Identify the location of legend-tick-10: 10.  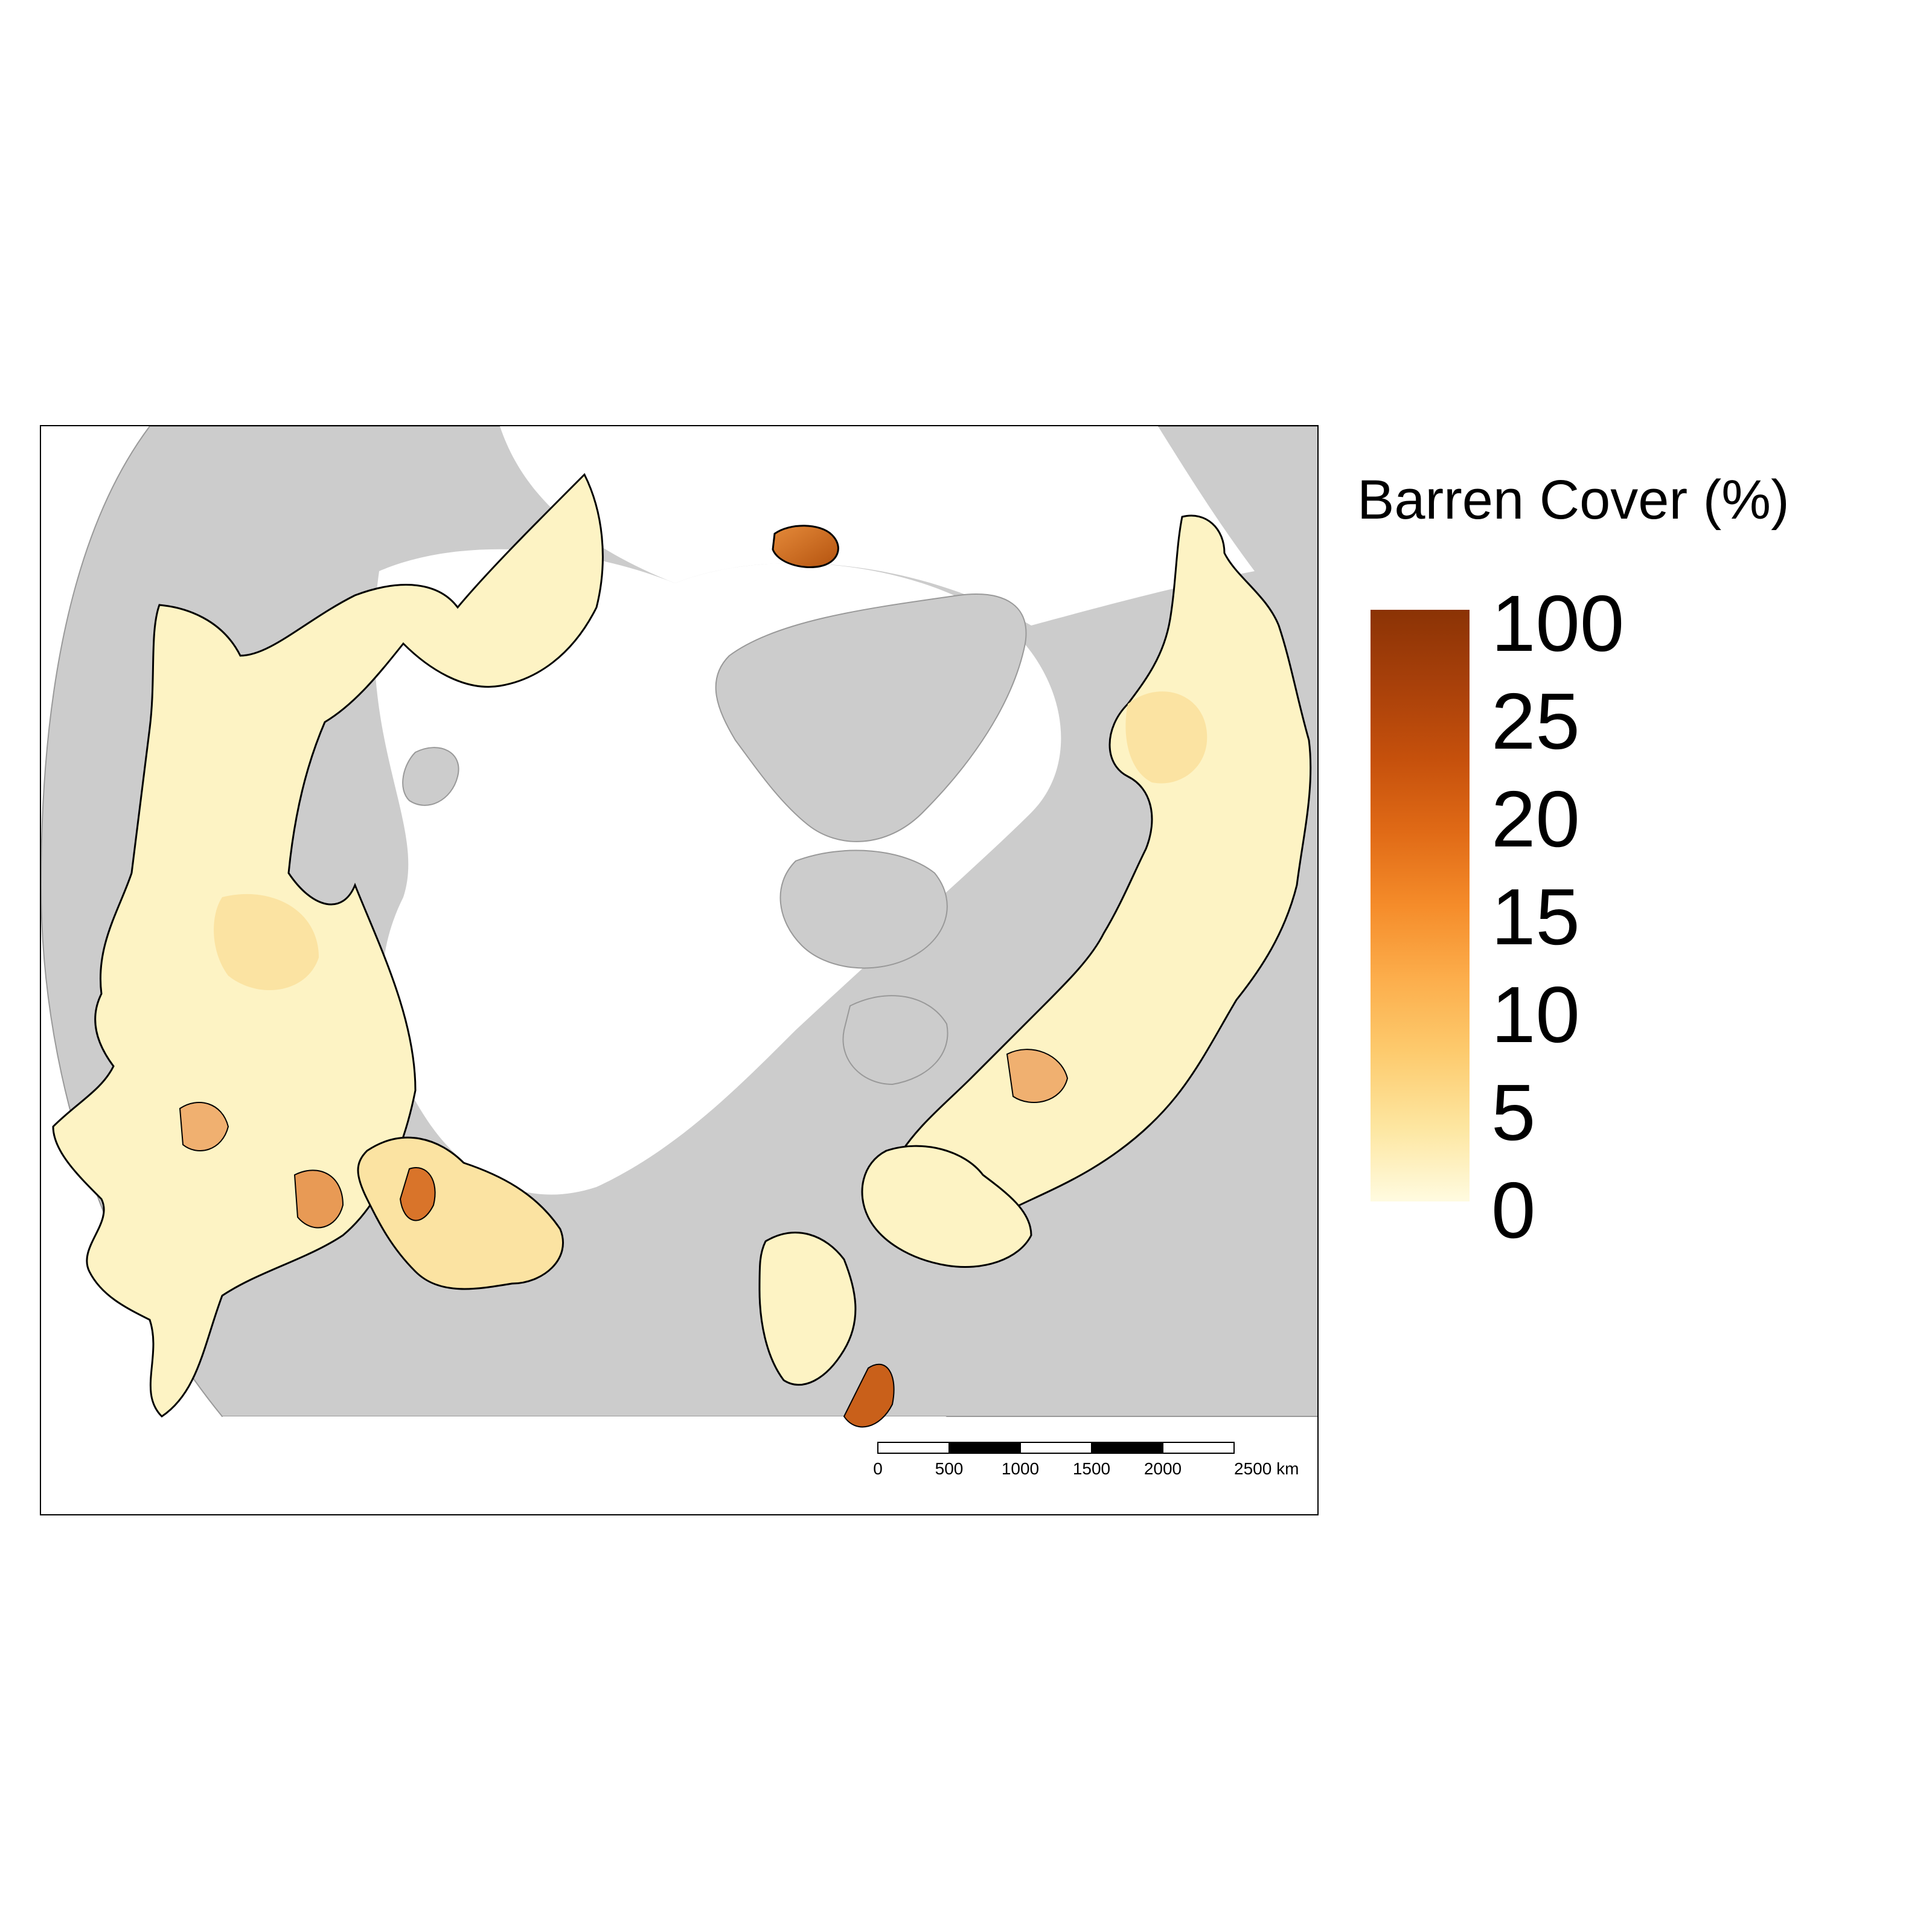
(1535, 1014).